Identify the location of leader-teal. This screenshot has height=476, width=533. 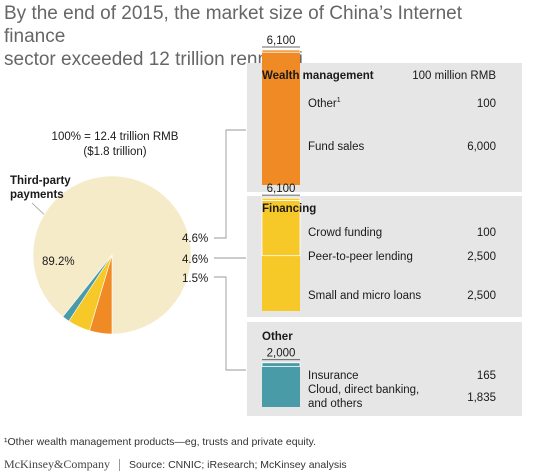
(230, 323).